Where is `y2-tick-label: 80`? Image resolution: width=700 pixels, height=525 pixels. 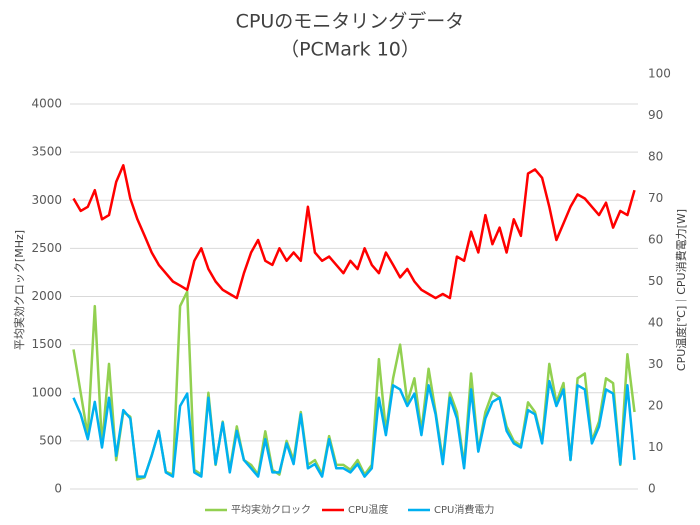
y2-tick-label: 80 is located at coordinates (655, 157).